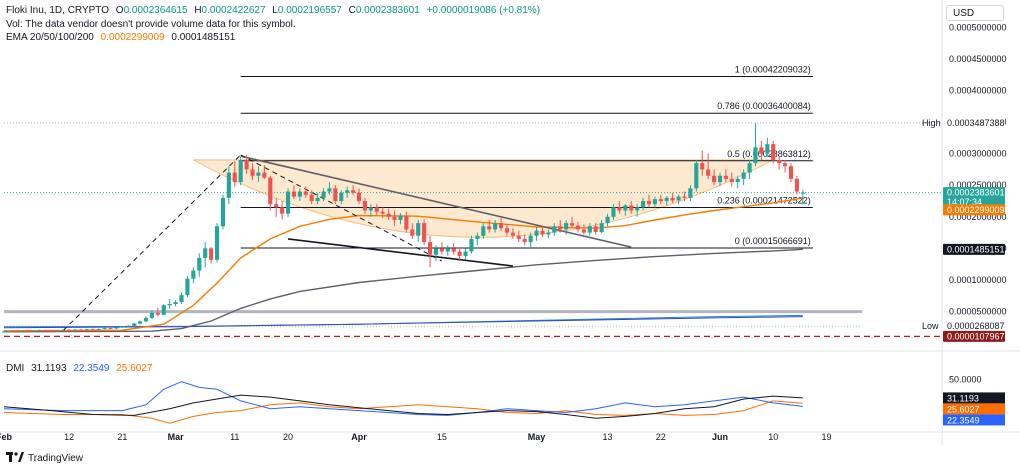 The image size is (1020, 471). I want to click on dmi-label-plus-bg, so click(974, 420).